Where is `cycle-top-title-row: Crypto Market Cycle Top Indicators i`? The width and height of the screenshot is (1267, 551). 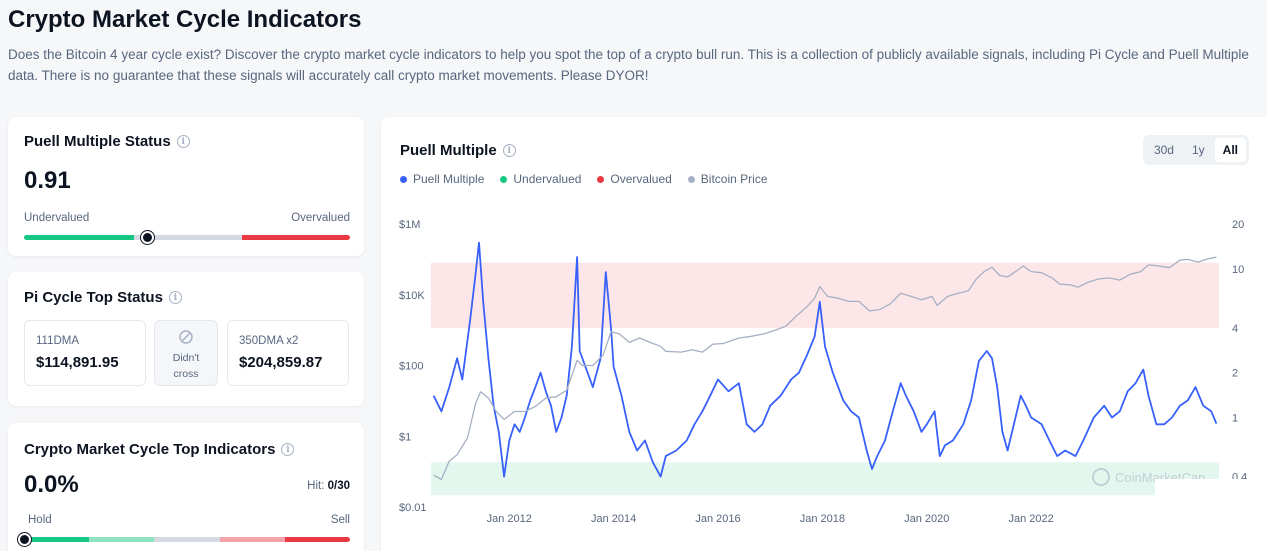
cycle-top-title-row: Crypto Market Cycle Top Indicators i is located at coordinates (159, 449).